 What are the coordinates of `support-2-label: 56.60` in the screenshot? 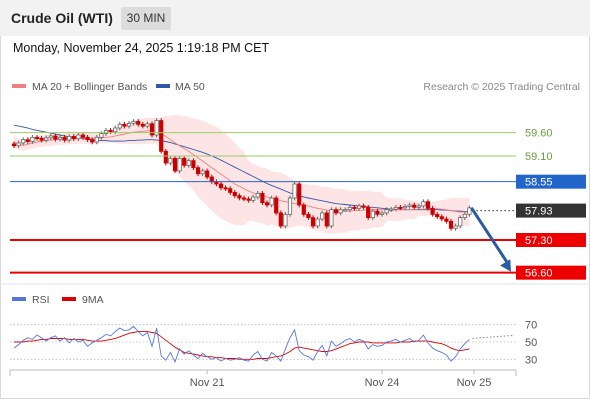 It's located at (539, 274).